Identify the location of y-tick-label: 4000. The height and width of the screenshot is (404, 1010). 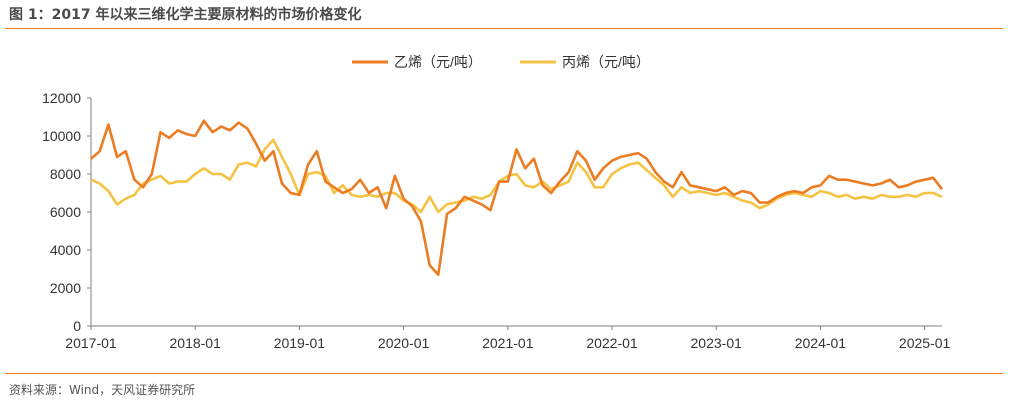
(65, 250).